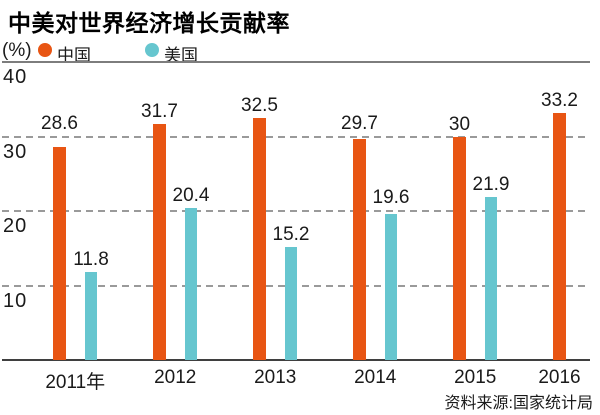 The width and height of the screenshot is (600, 415). Describe the element at coordinates (491, 184) in the screenshot. I see `value-label-us-2015: 21.9` at that location.